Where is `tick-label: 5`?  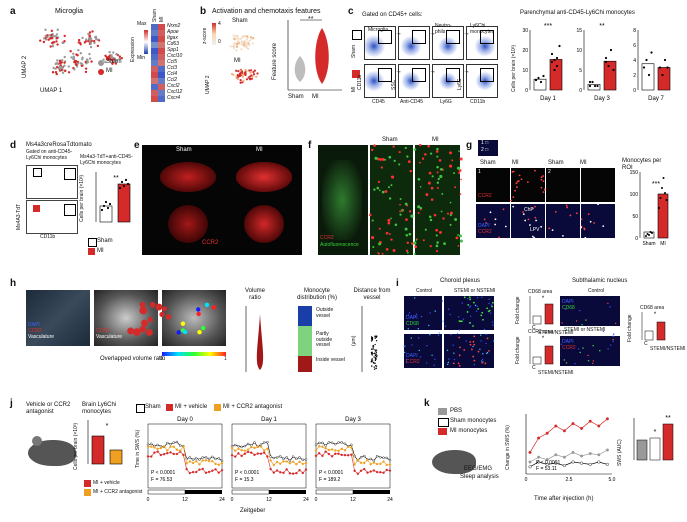 tick-label: 5 is located at coordinates (580, 71).